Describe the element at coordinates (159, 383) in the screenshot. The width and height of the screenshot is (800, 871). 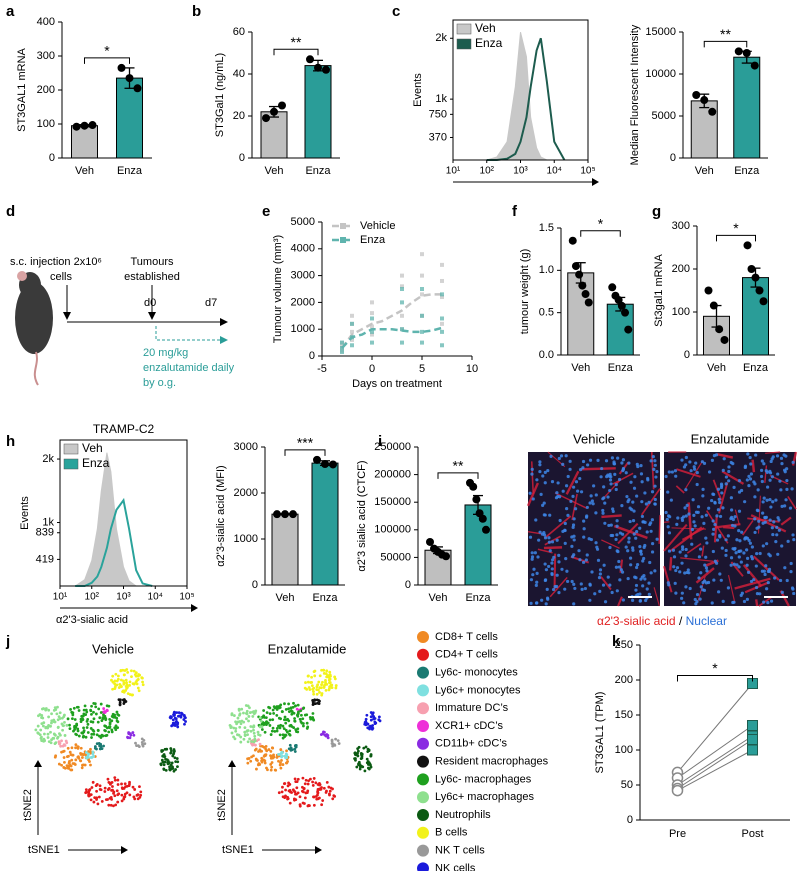
I see `diagram-text: by o.g.` at that location.